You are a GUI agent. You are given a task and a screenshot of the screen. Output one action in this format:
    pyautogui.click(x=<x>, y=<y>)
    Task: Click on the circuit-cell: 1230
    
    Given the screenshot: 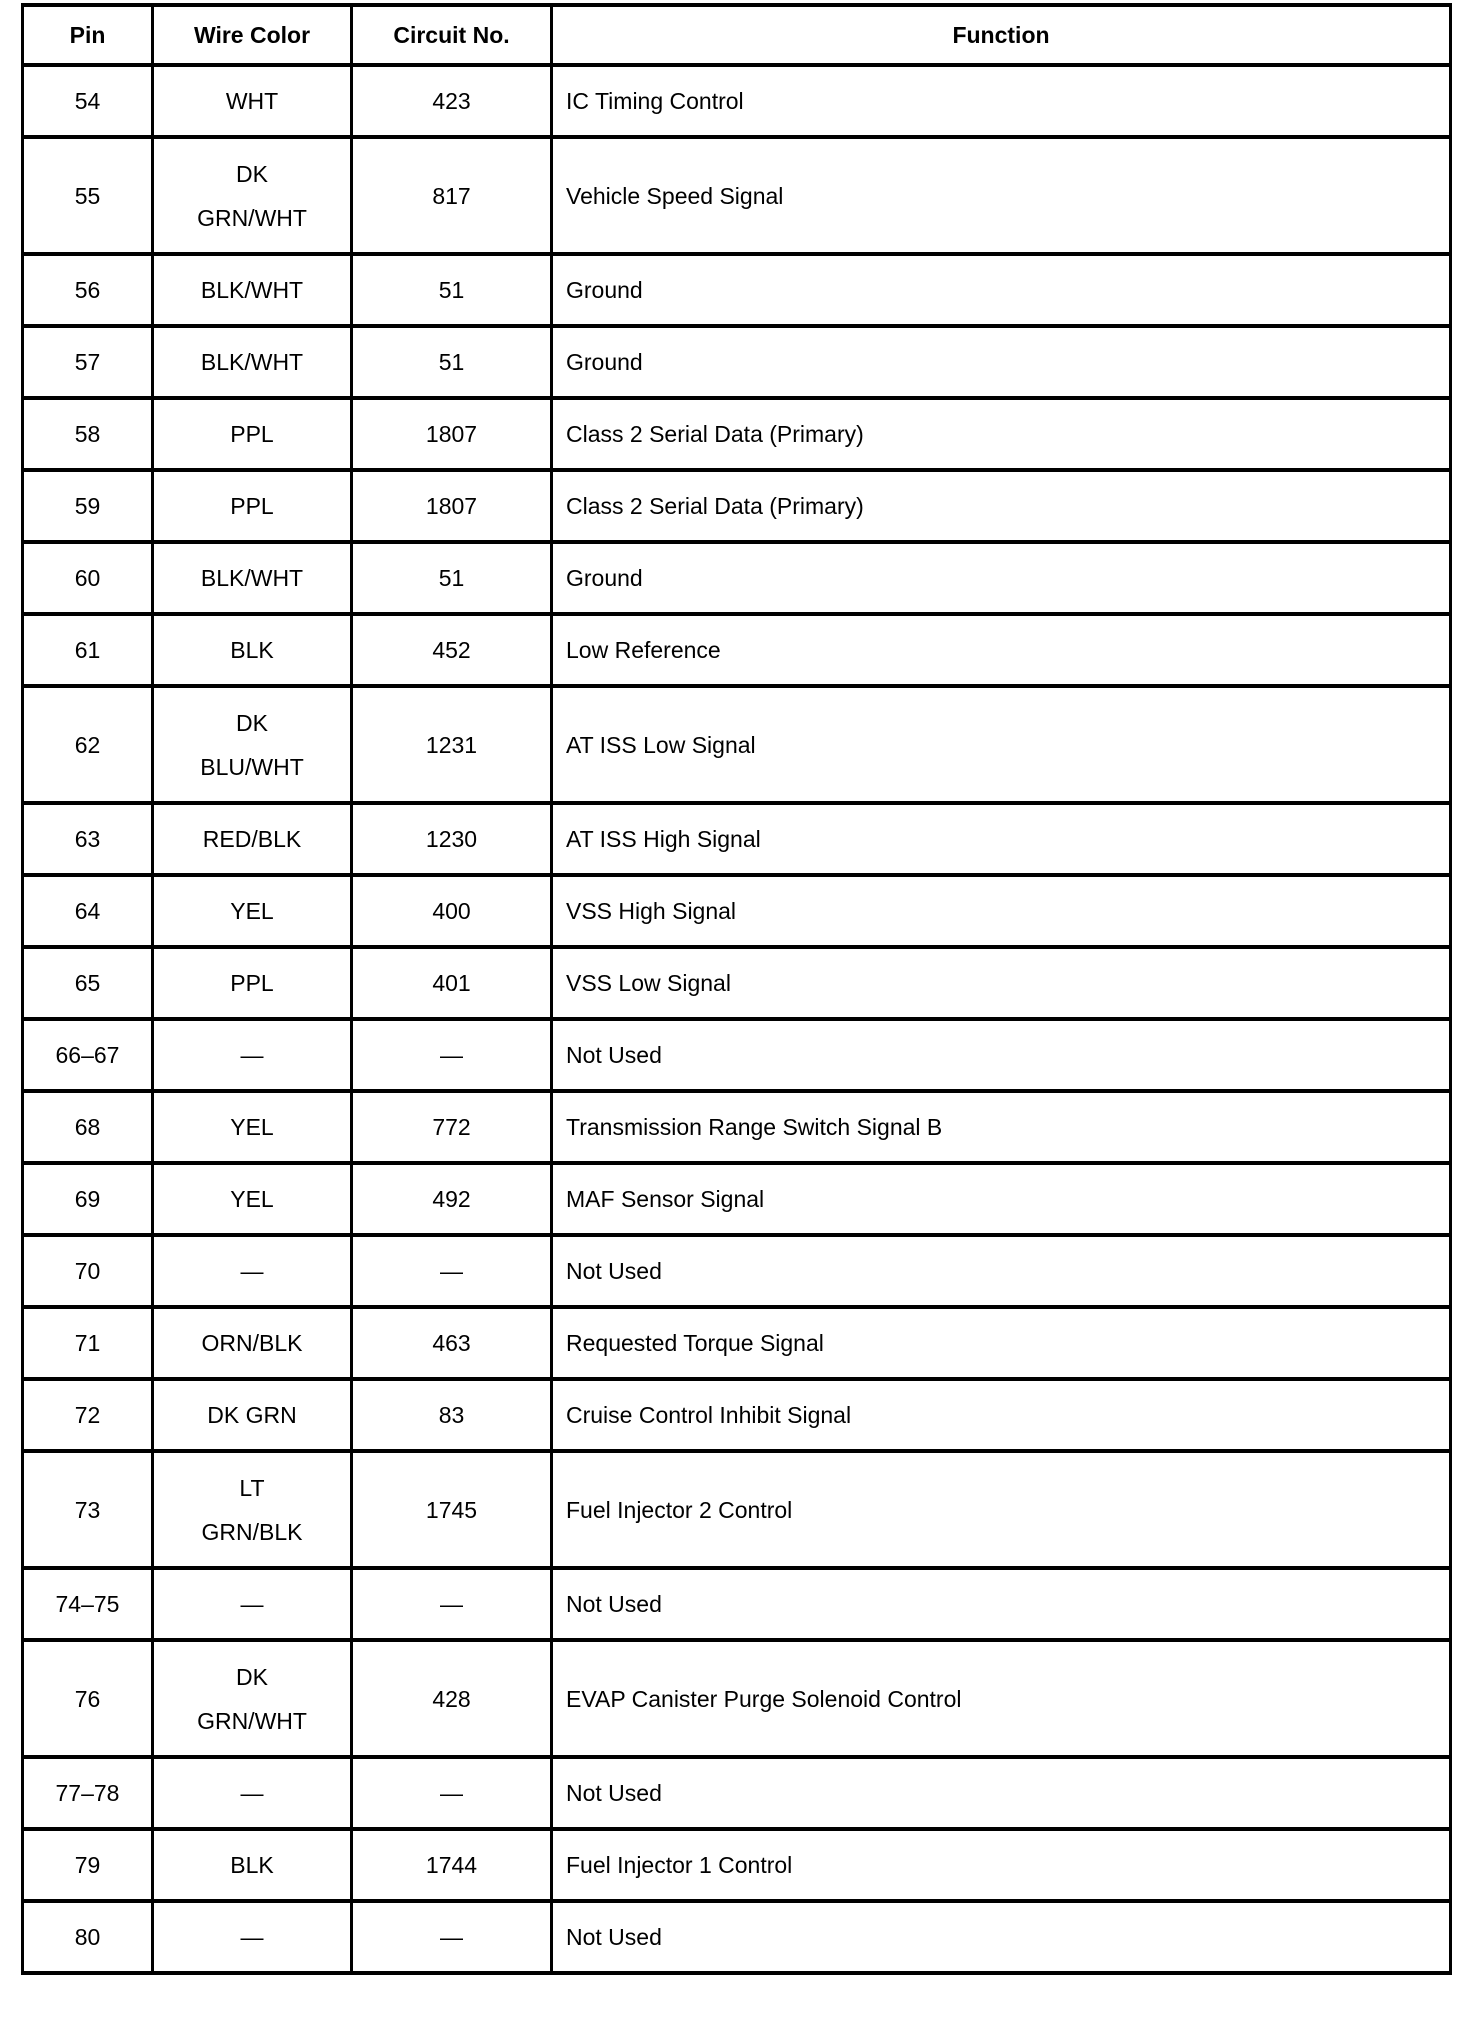 What is the action you would take?
    pyautogui.click(x=451, y=839)
    